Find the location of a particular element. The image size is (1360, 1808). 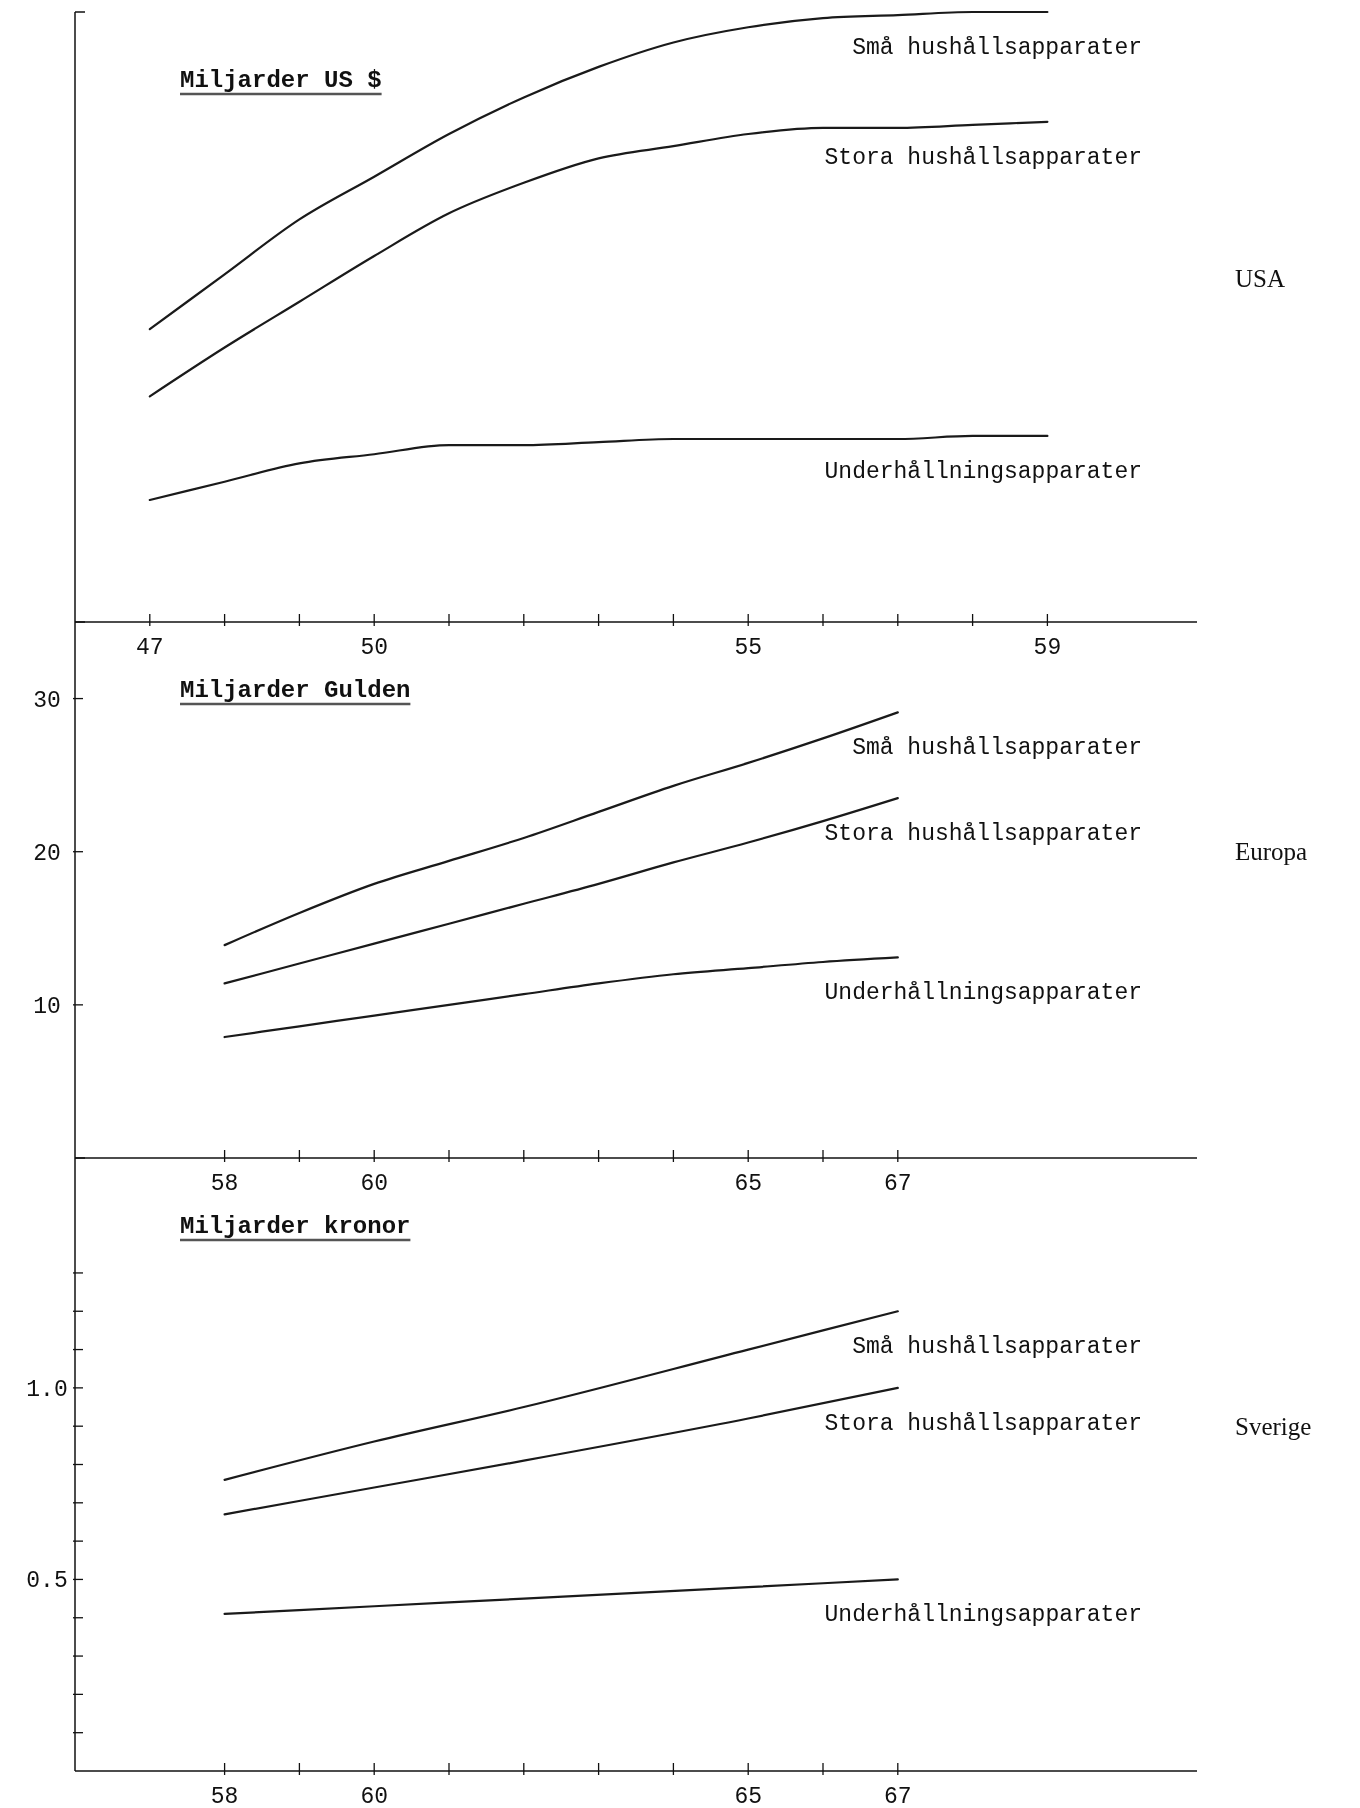

y-axis-title: Miljarder US $ is located at coordinates (281, 80).